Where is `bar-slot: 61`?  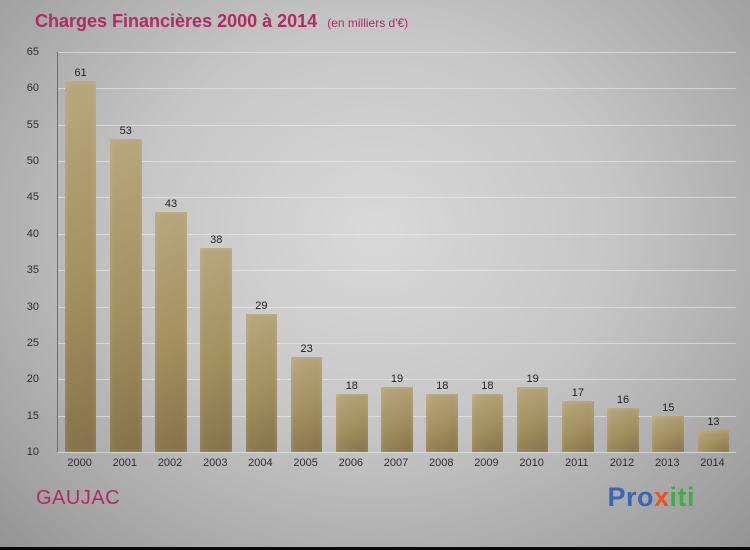
bar-slot: 61 is located at coordinates (80, 252).